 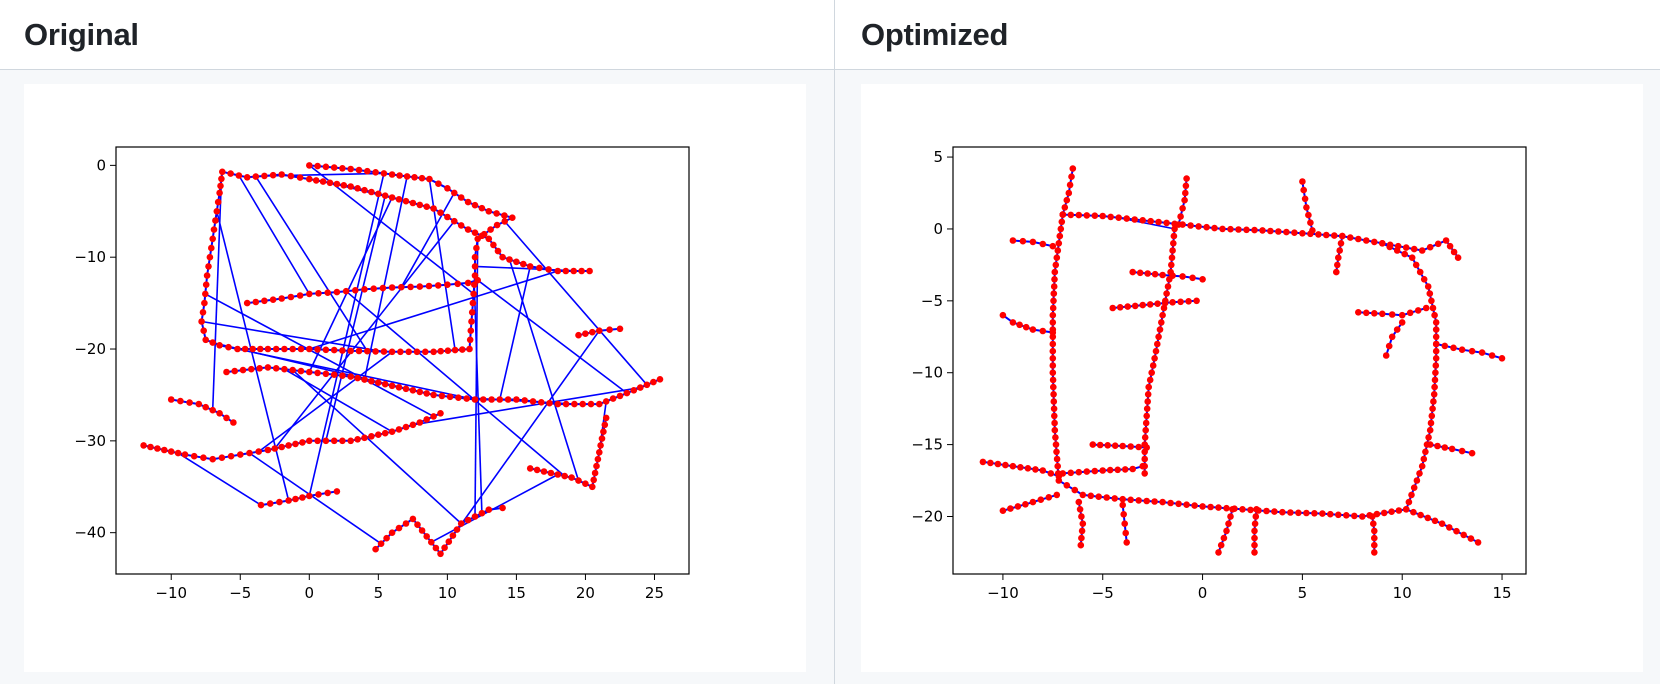 I want to click on y-tick-label: −10, so click(x=90, y=257).